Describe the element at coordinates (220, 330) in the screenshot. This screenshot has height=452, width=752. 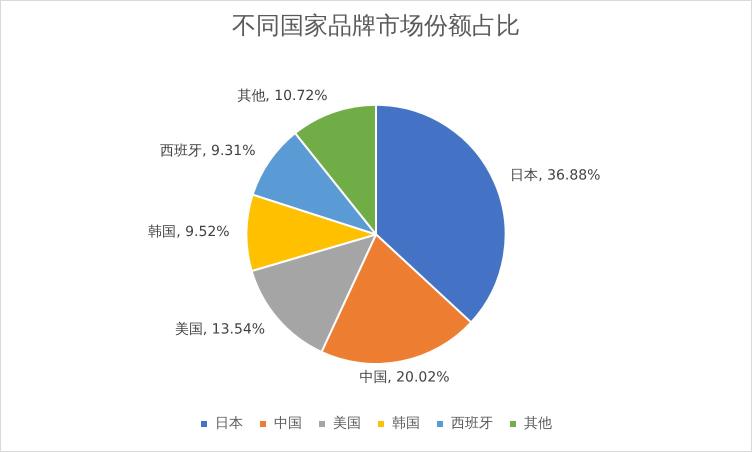
I see `data-label: 美国, 13.54%` at that location.